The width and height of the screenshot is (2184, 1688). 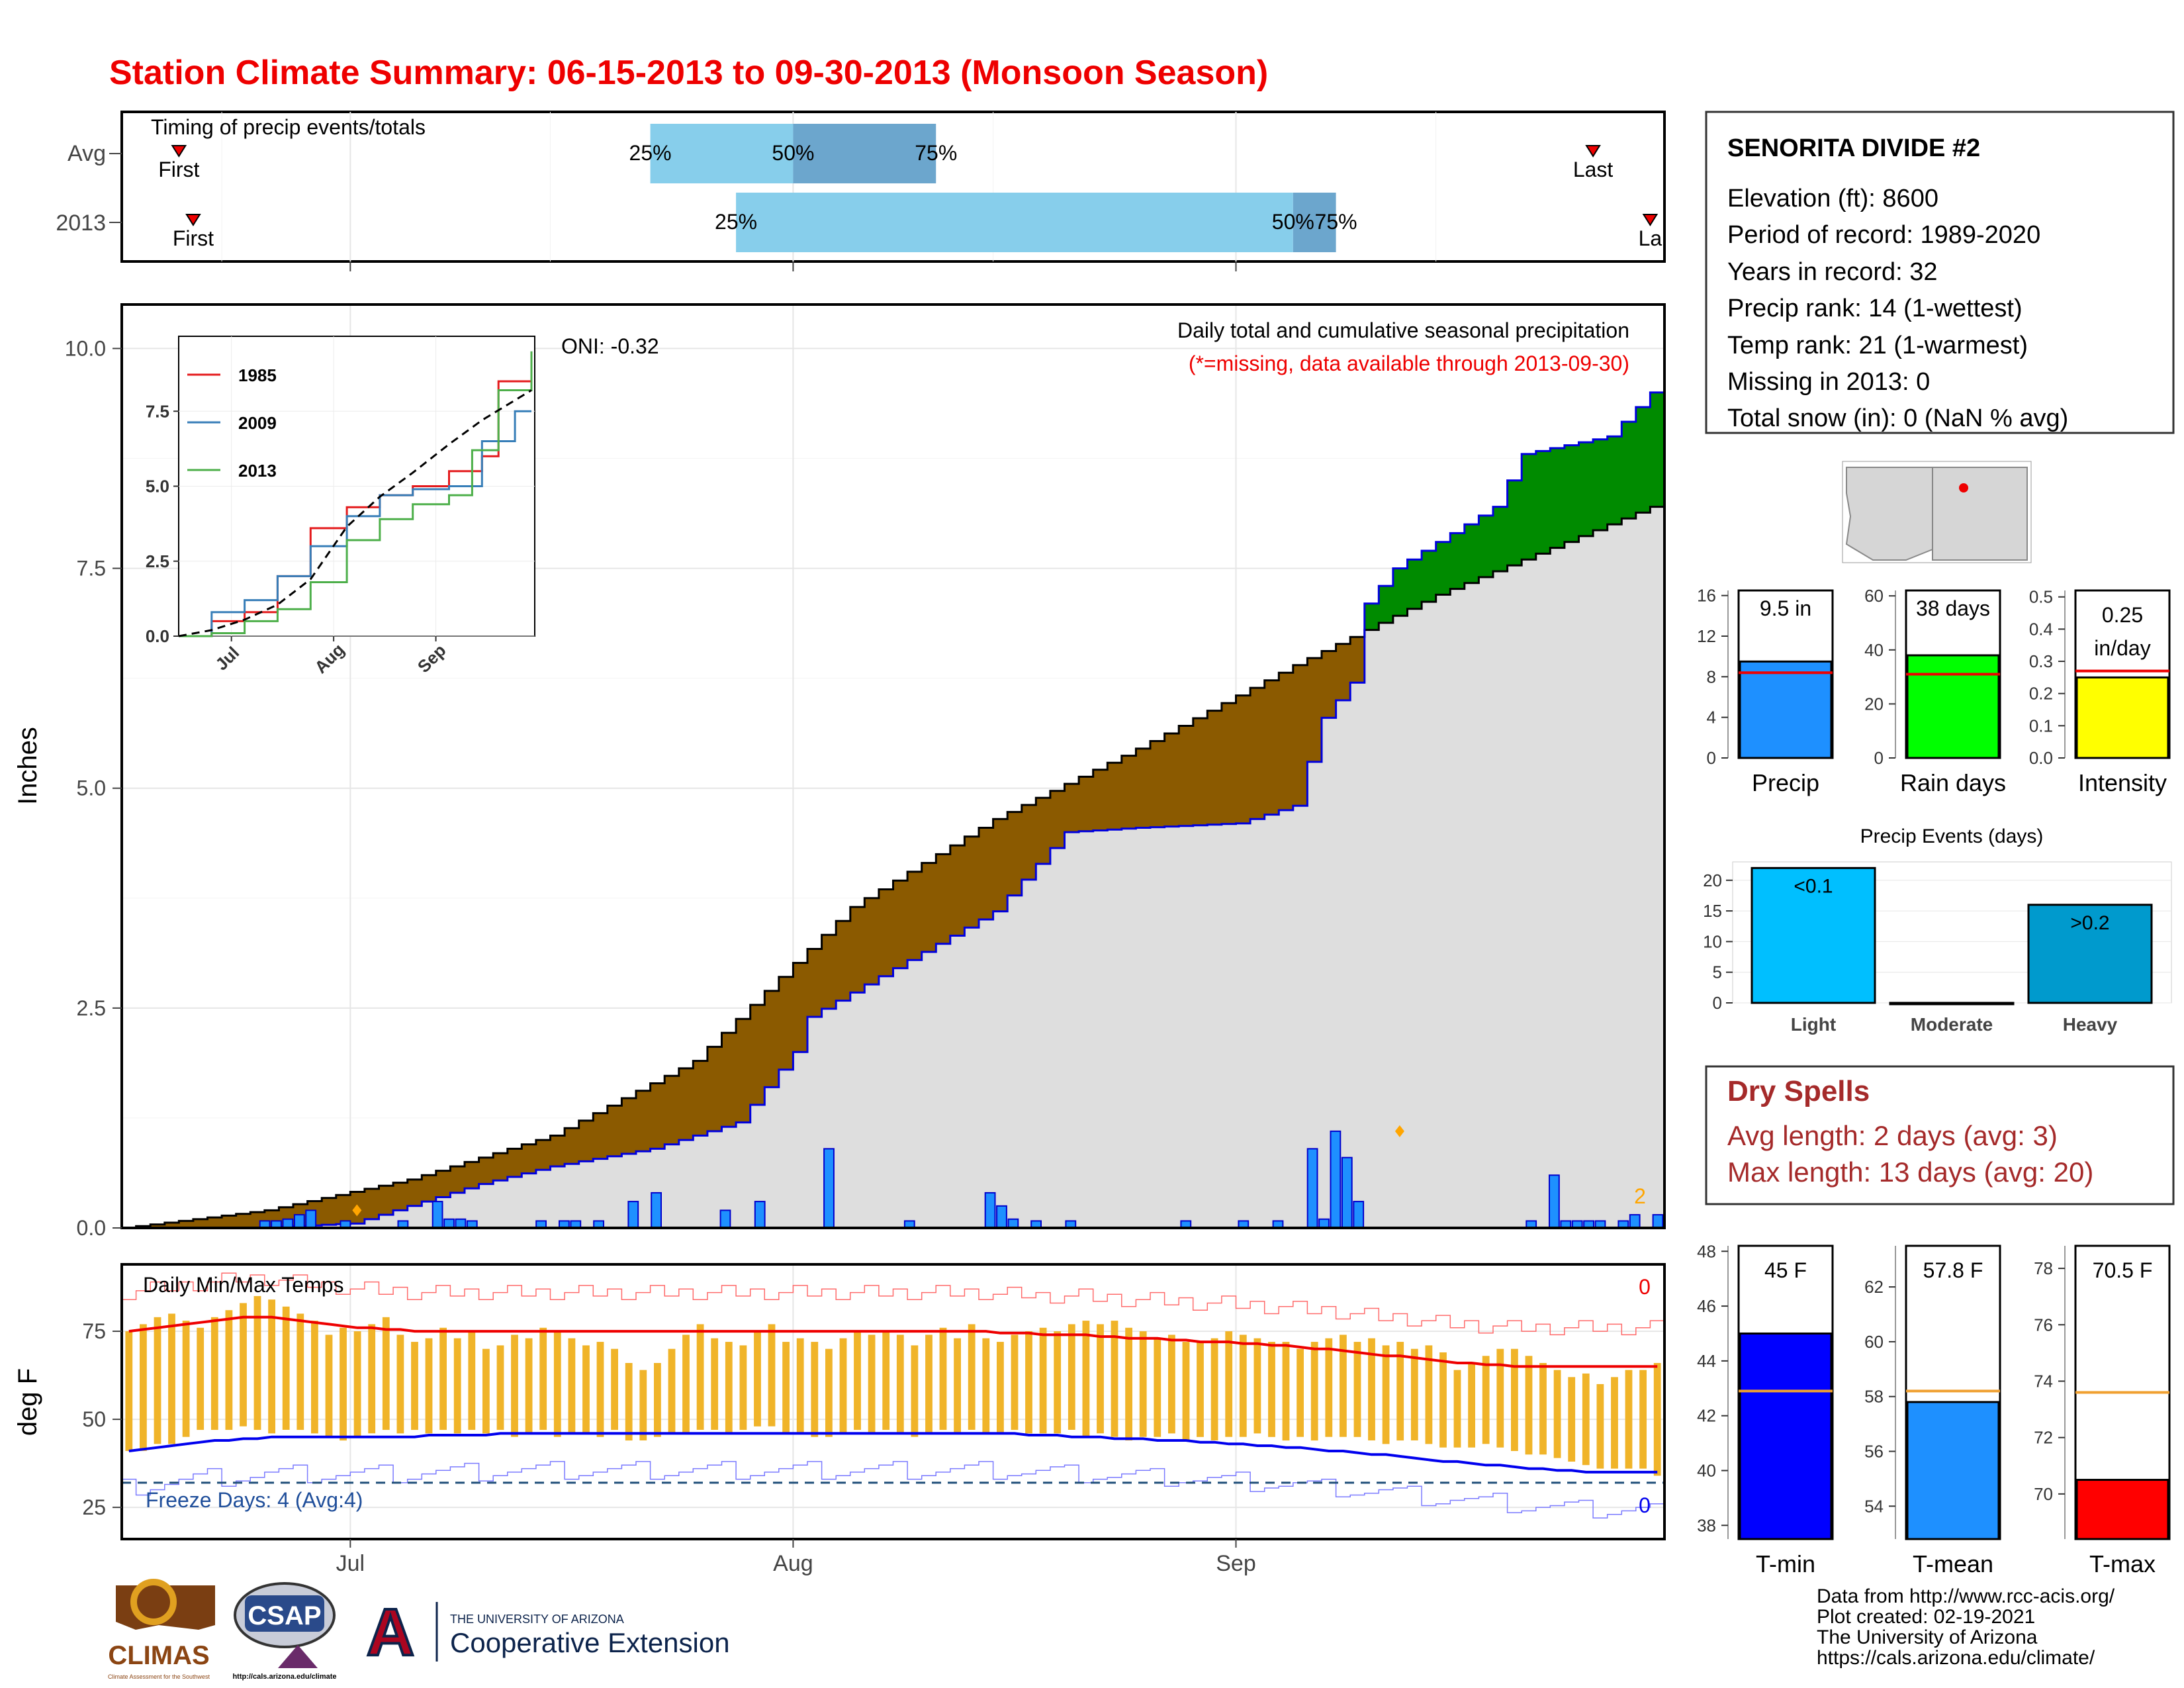 I want to click on mini-chart-value-label: 0.25, so click(x=2122, y=615).